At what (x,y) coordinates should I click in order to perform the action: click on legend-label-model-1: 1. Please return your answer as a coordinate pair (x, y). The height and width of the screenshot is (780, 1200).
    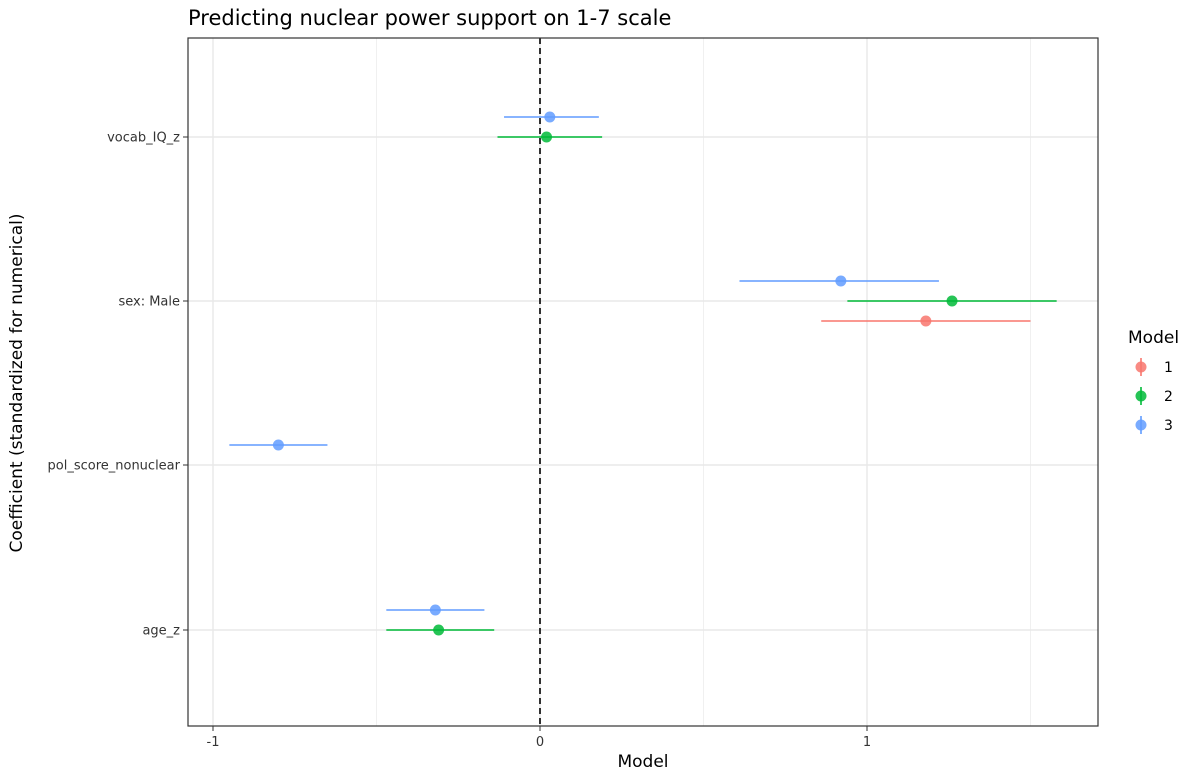
    Looking at the image, I should click on (1168, 368).